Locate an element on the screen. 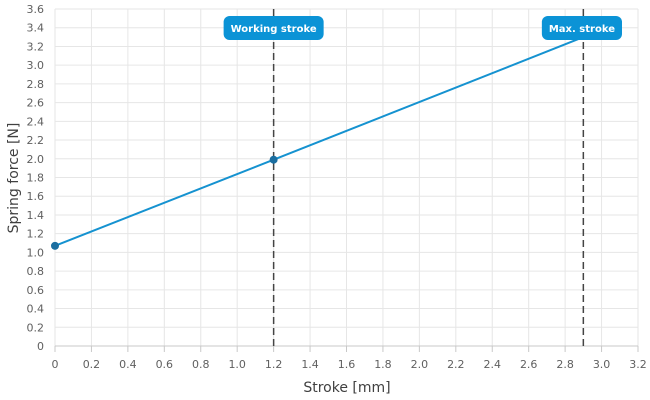 This screenshot has height=400, width=650. annotation-text: Working stroke is located at coordinates (274, 29).